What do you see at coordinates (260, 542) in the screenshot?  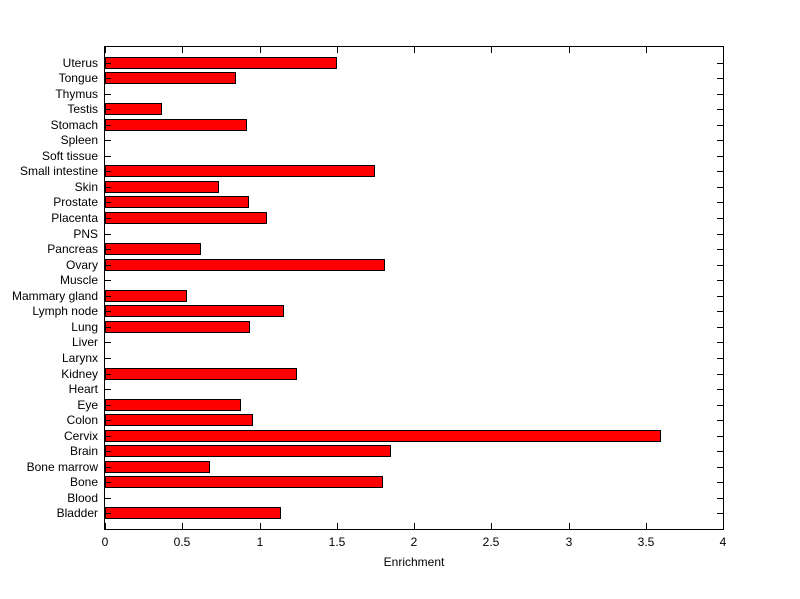 I see `x-tick-label: 1` at bounding box center [260, 542].